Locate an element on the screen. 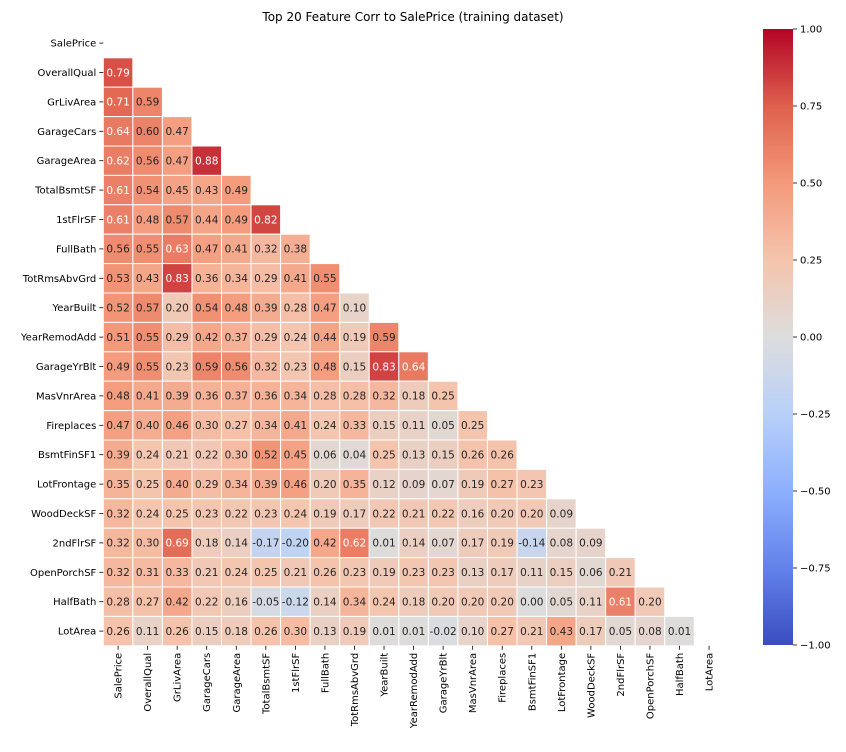  x-tick-label: GarageYrBlt is located at coordinates (444, 683).